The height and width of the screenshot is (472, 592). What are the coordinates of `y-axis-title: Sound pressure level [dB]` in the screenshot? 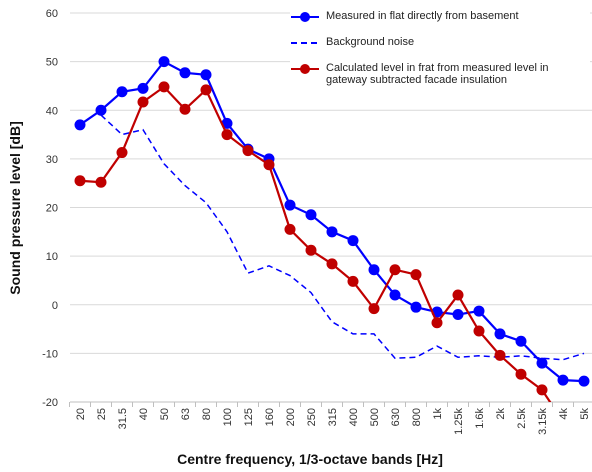 It's located at (15, 207).